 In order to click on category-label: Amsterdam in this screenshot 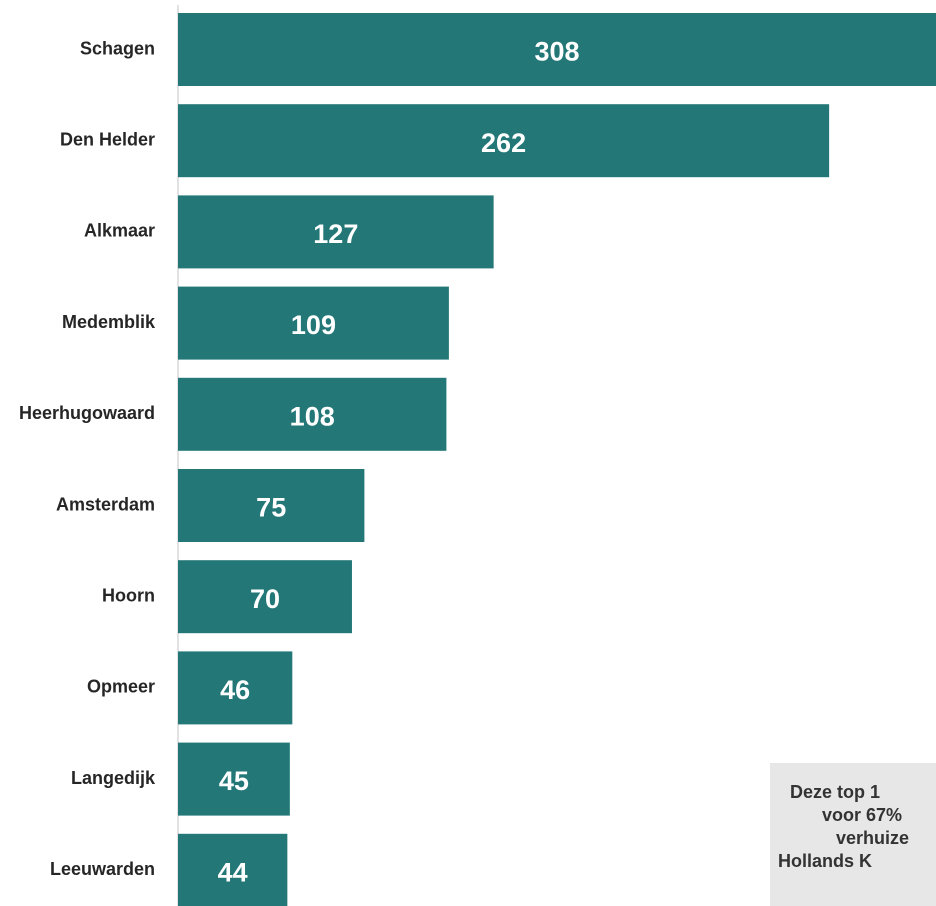, I will do `click(105, 504)`.